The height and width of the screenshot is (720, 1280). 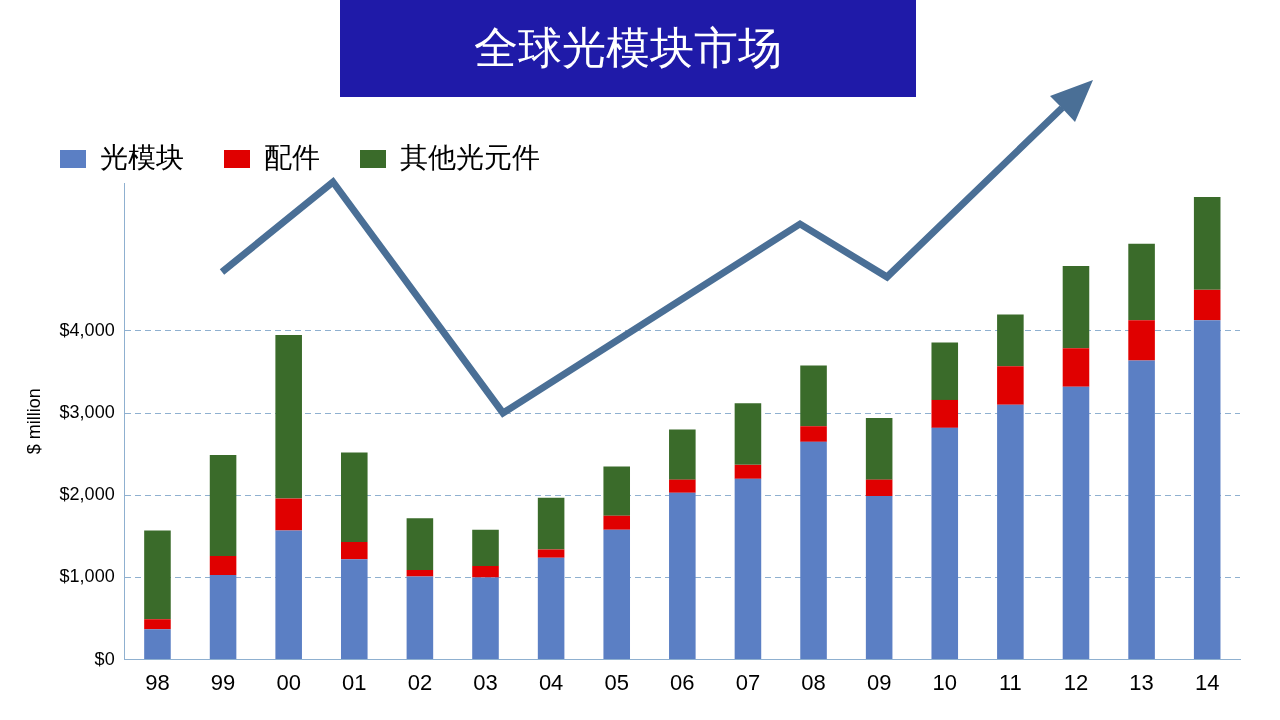 I want to click on x-tick-label: 12, so click(x=1076, y=682).